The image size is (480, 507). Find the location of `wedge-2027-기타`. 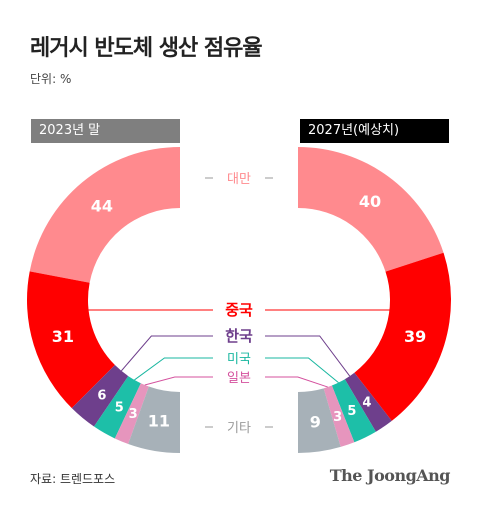

wedge-2027-기타 is located at coordinates (319, 421).